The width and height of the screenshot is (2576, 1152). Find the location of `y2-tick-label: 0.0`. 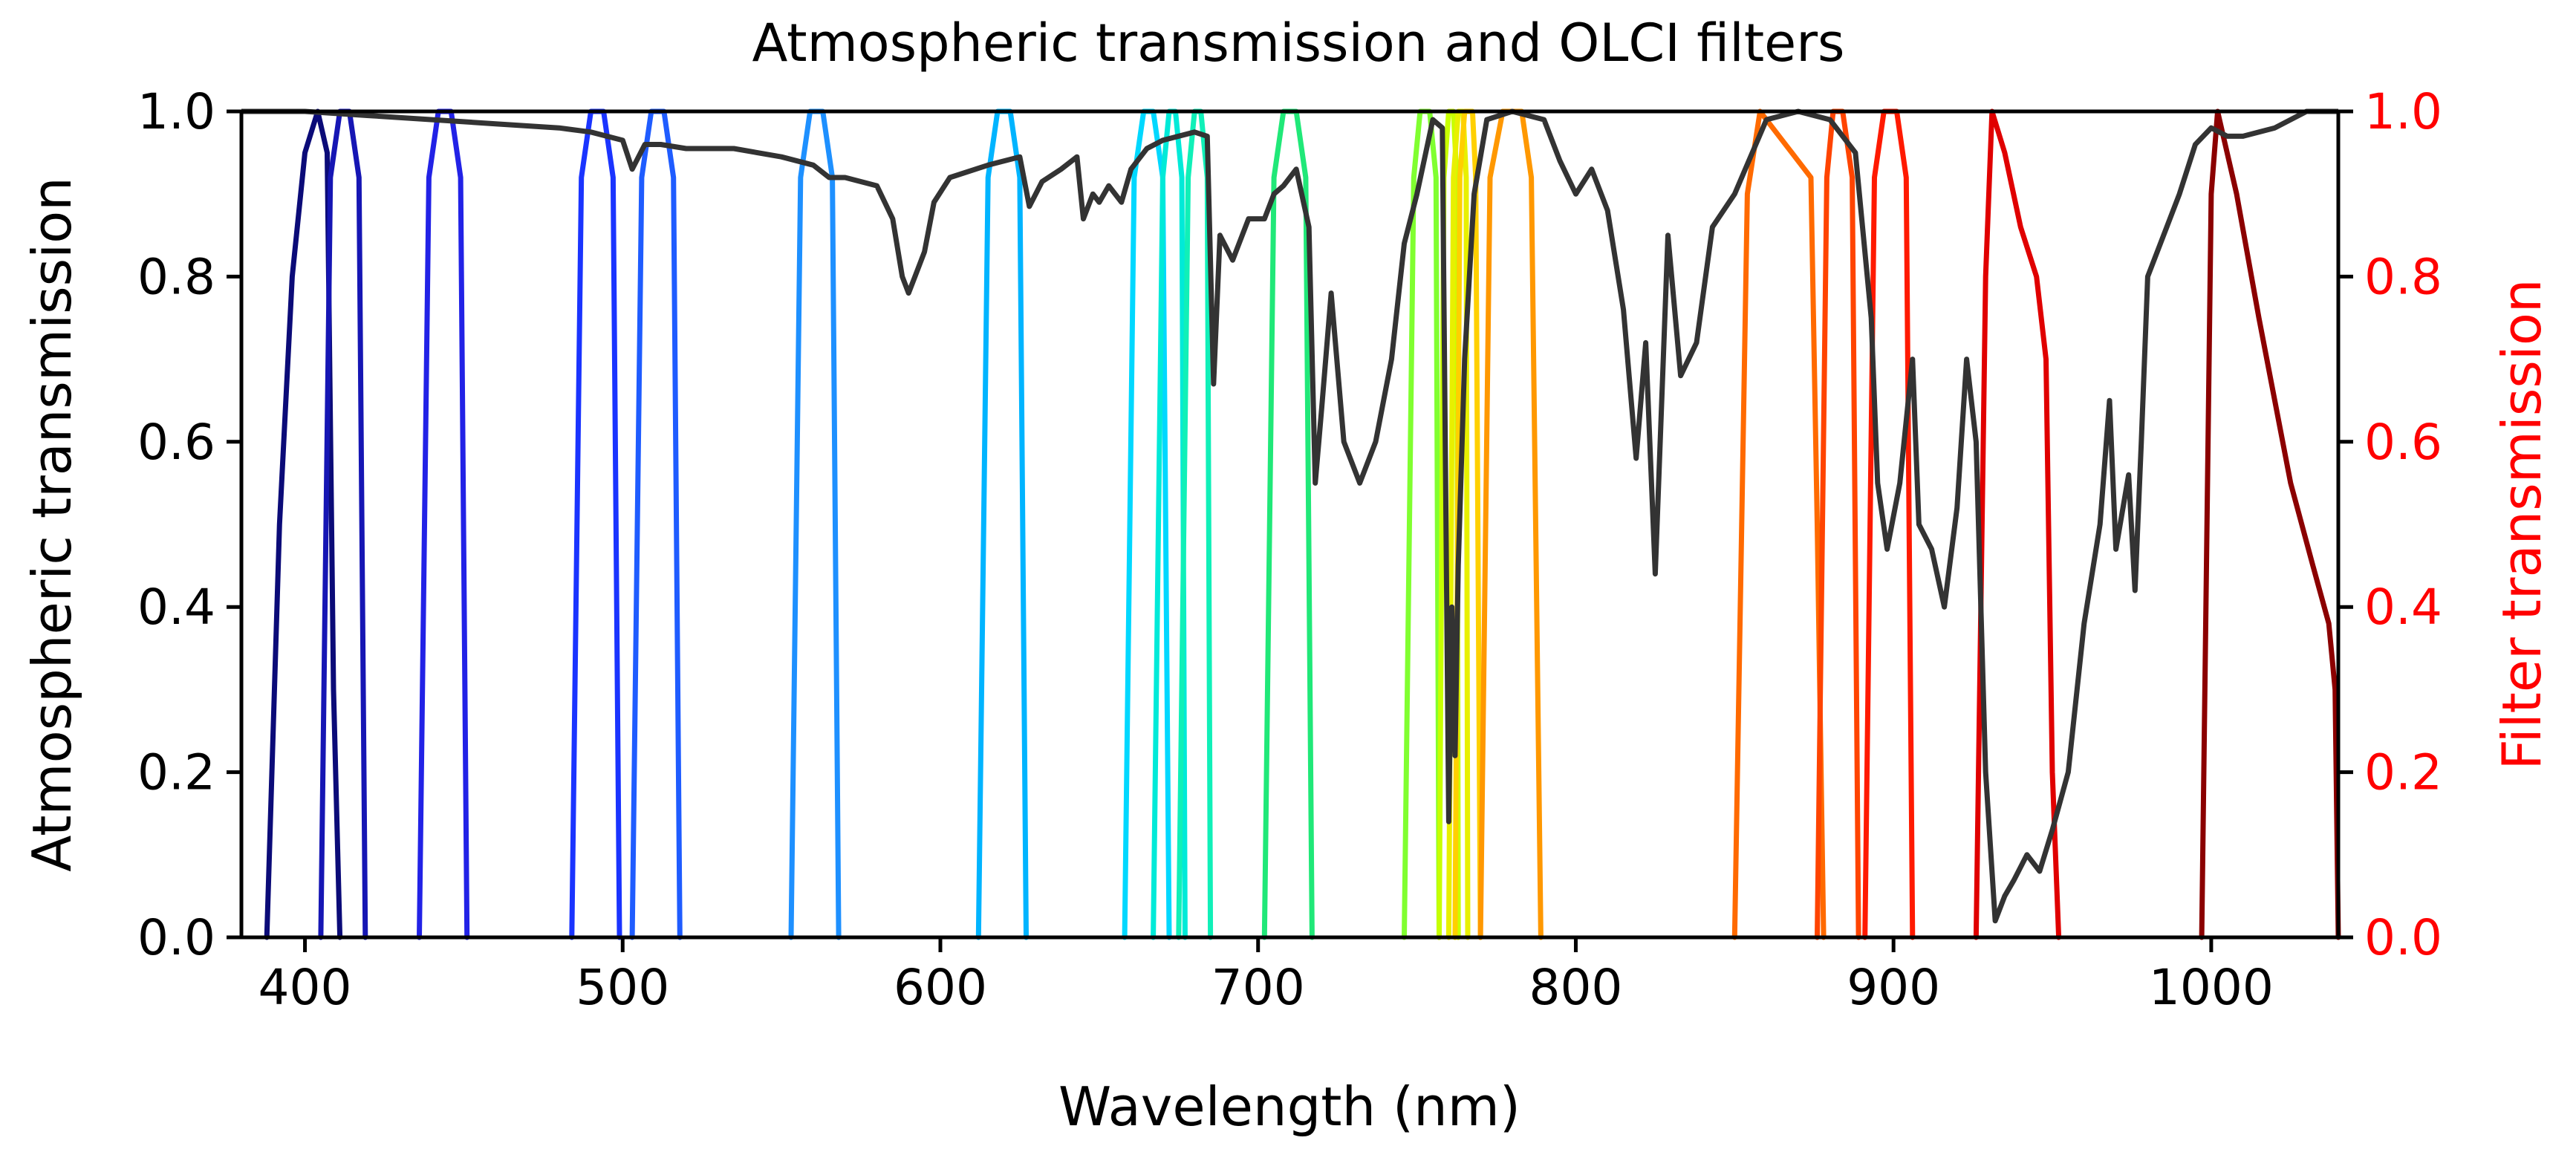

y2-tick-label: 0.0 is located at coordinates (2403, 937).